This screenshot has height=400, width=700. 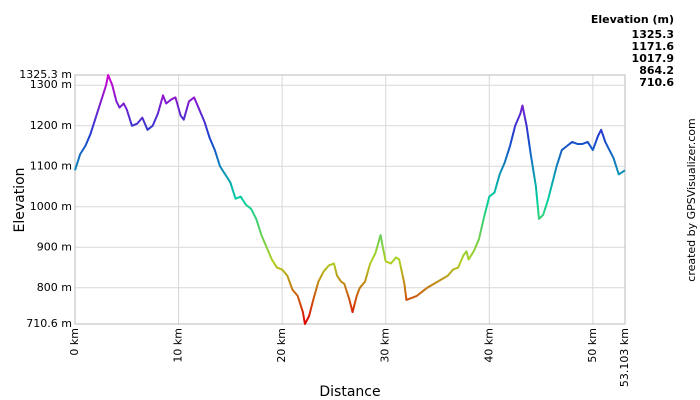 I want to click on legend-value: 710.6, so click(x=656, y=82).